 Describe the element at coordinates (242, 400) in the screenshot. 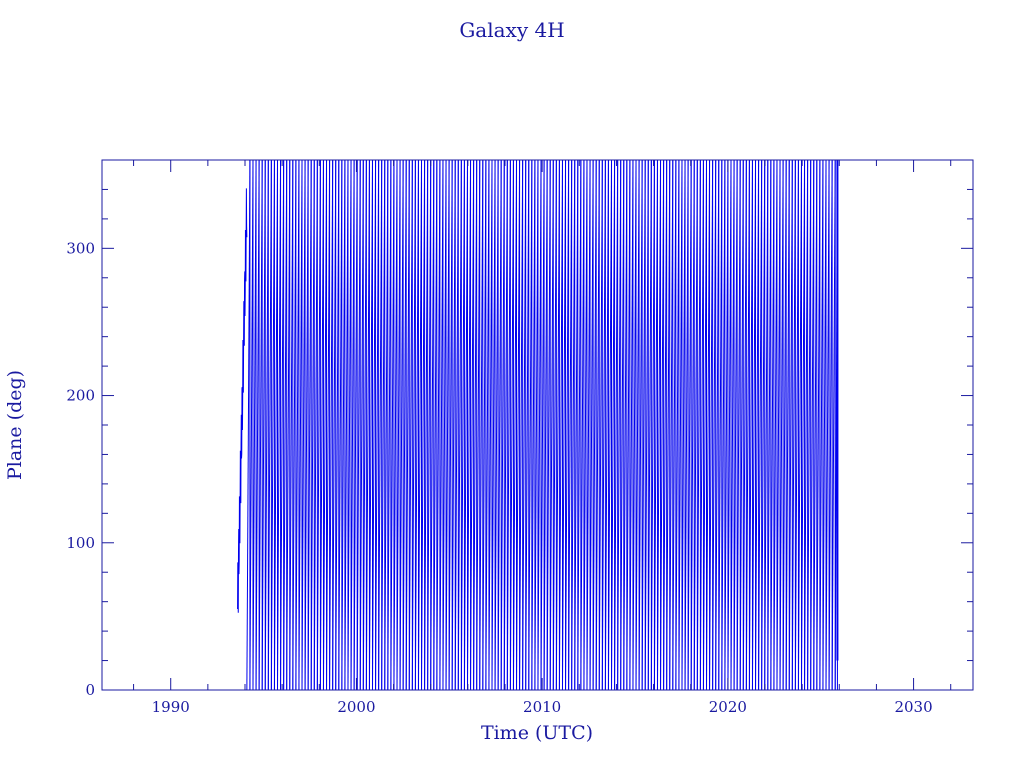

I see `series-early-segment` at that location.